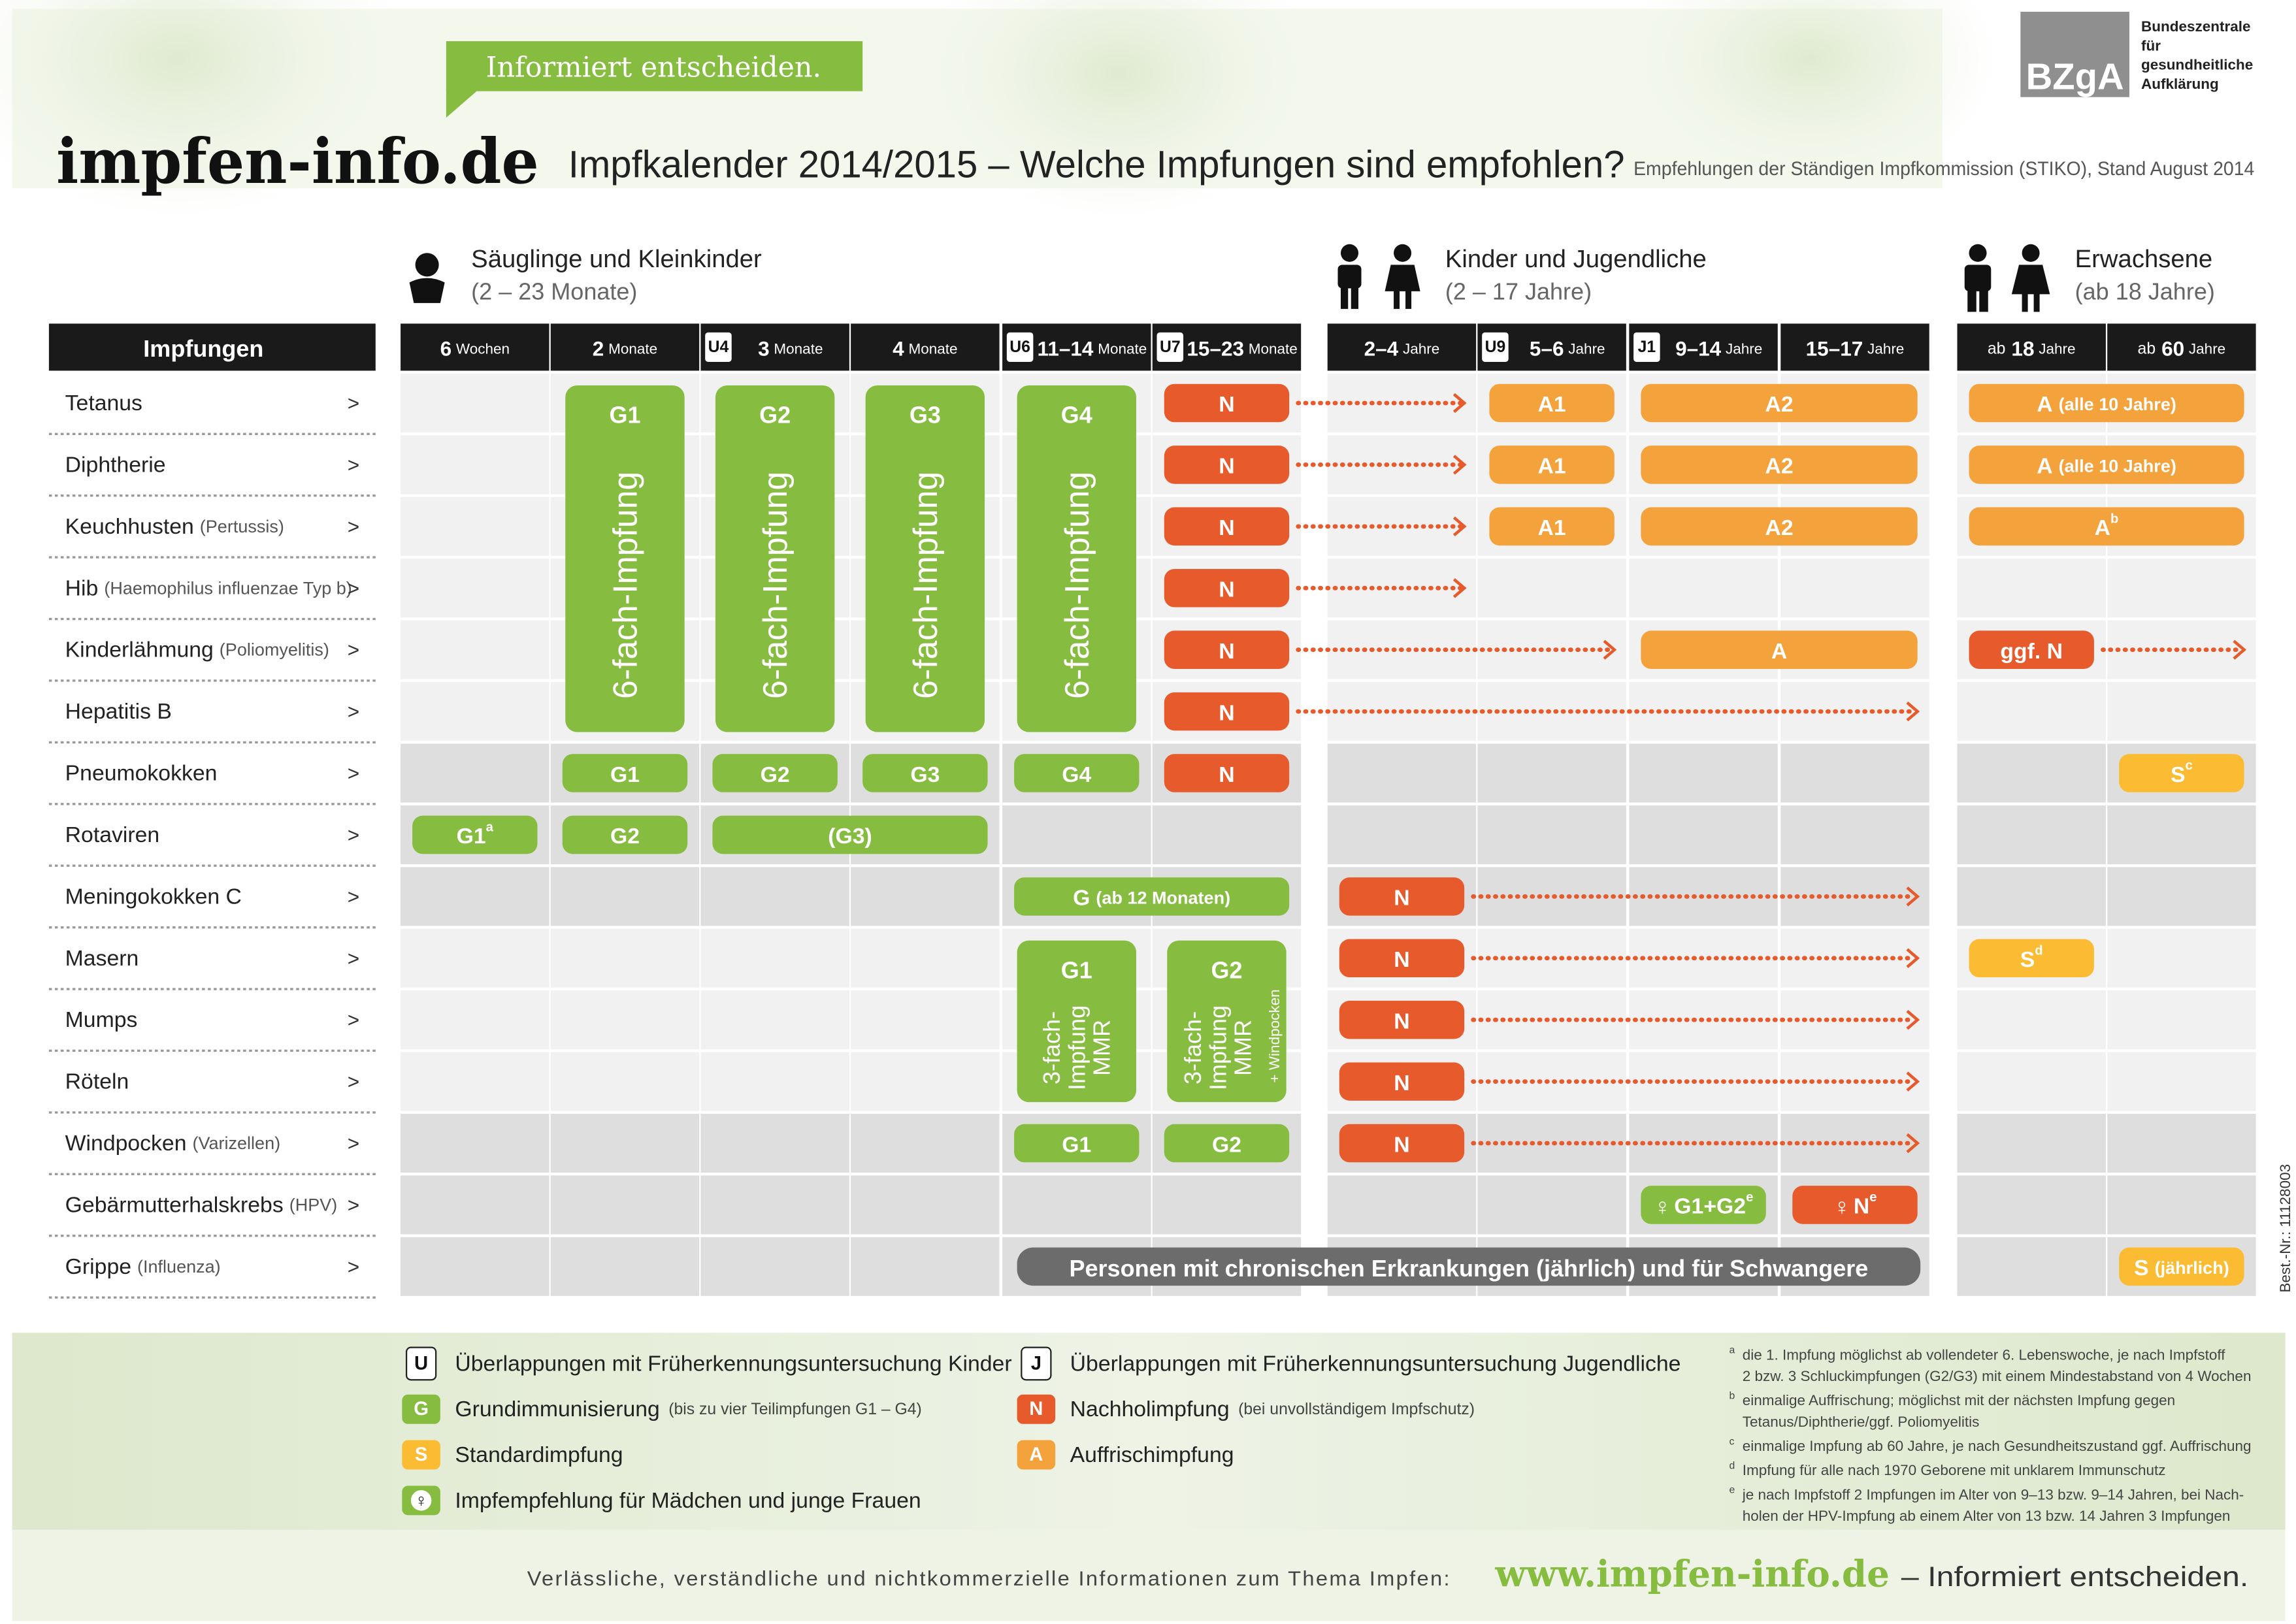  What do you see at coordinates (228, 588) in the screenshot?
I see `vaccine-name-part: (Haemophilus influenzae Typ b)` at bounding box center [228, 588].